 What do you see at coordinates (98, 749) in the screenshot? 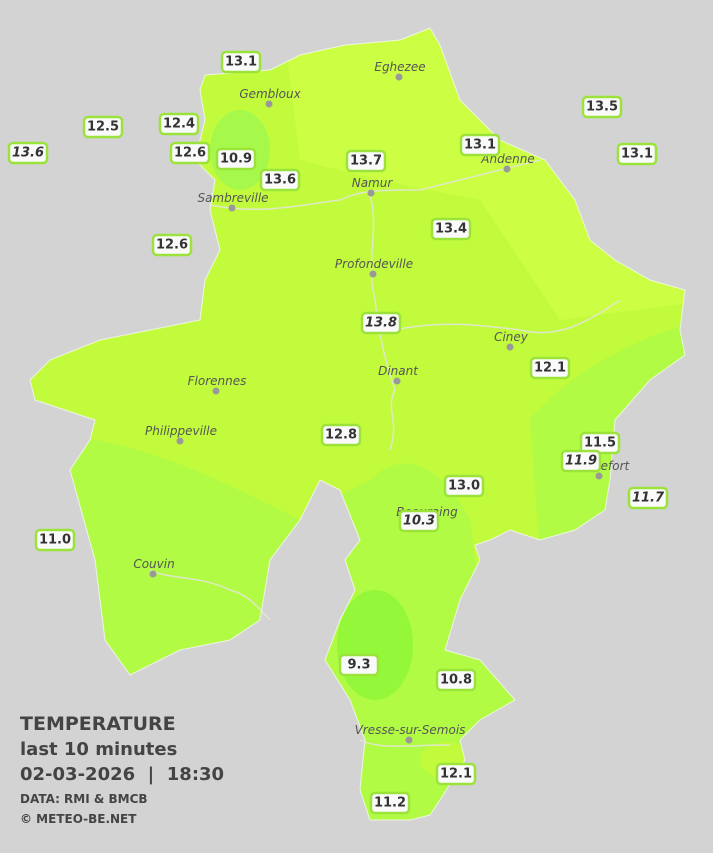
I see `legend-period: last 10 minutes` at bounding box center [98, 749].